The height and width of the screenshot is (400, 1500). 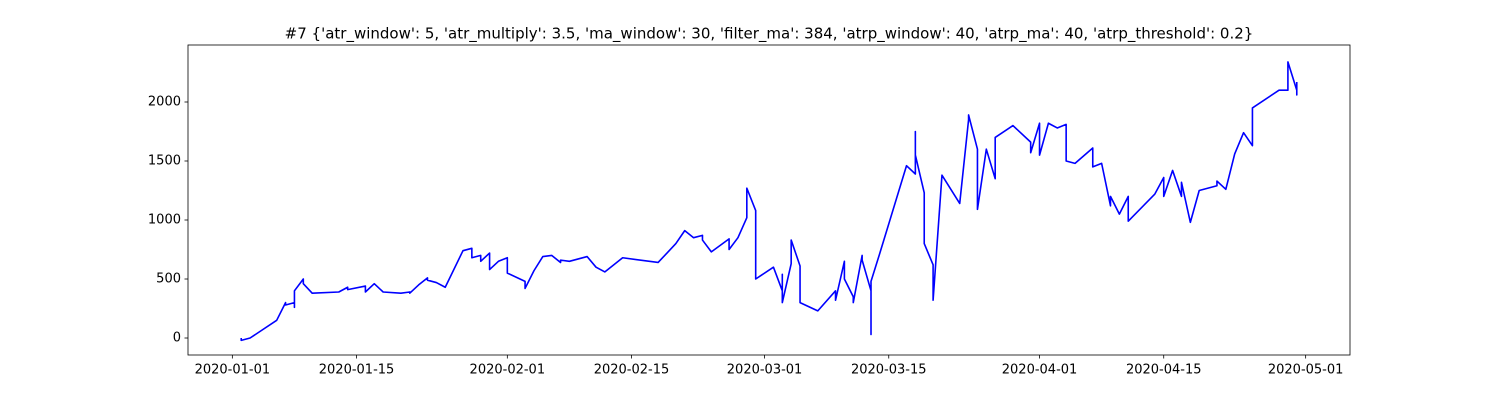 What do you see at coordinates (889, 370) in the screenshot?
I see `x-tick-label: 2020-03-15` at bounding box center [889, 370].